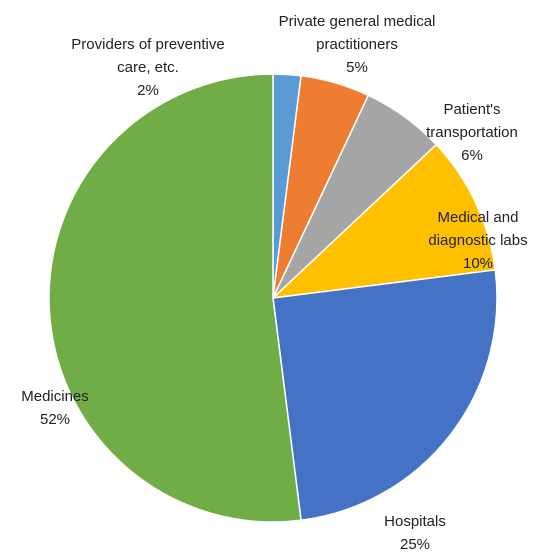 This screenshot has height=557, width=535. I want to click on slice-label: Medical and diagnostic labs, so click(477, 229).